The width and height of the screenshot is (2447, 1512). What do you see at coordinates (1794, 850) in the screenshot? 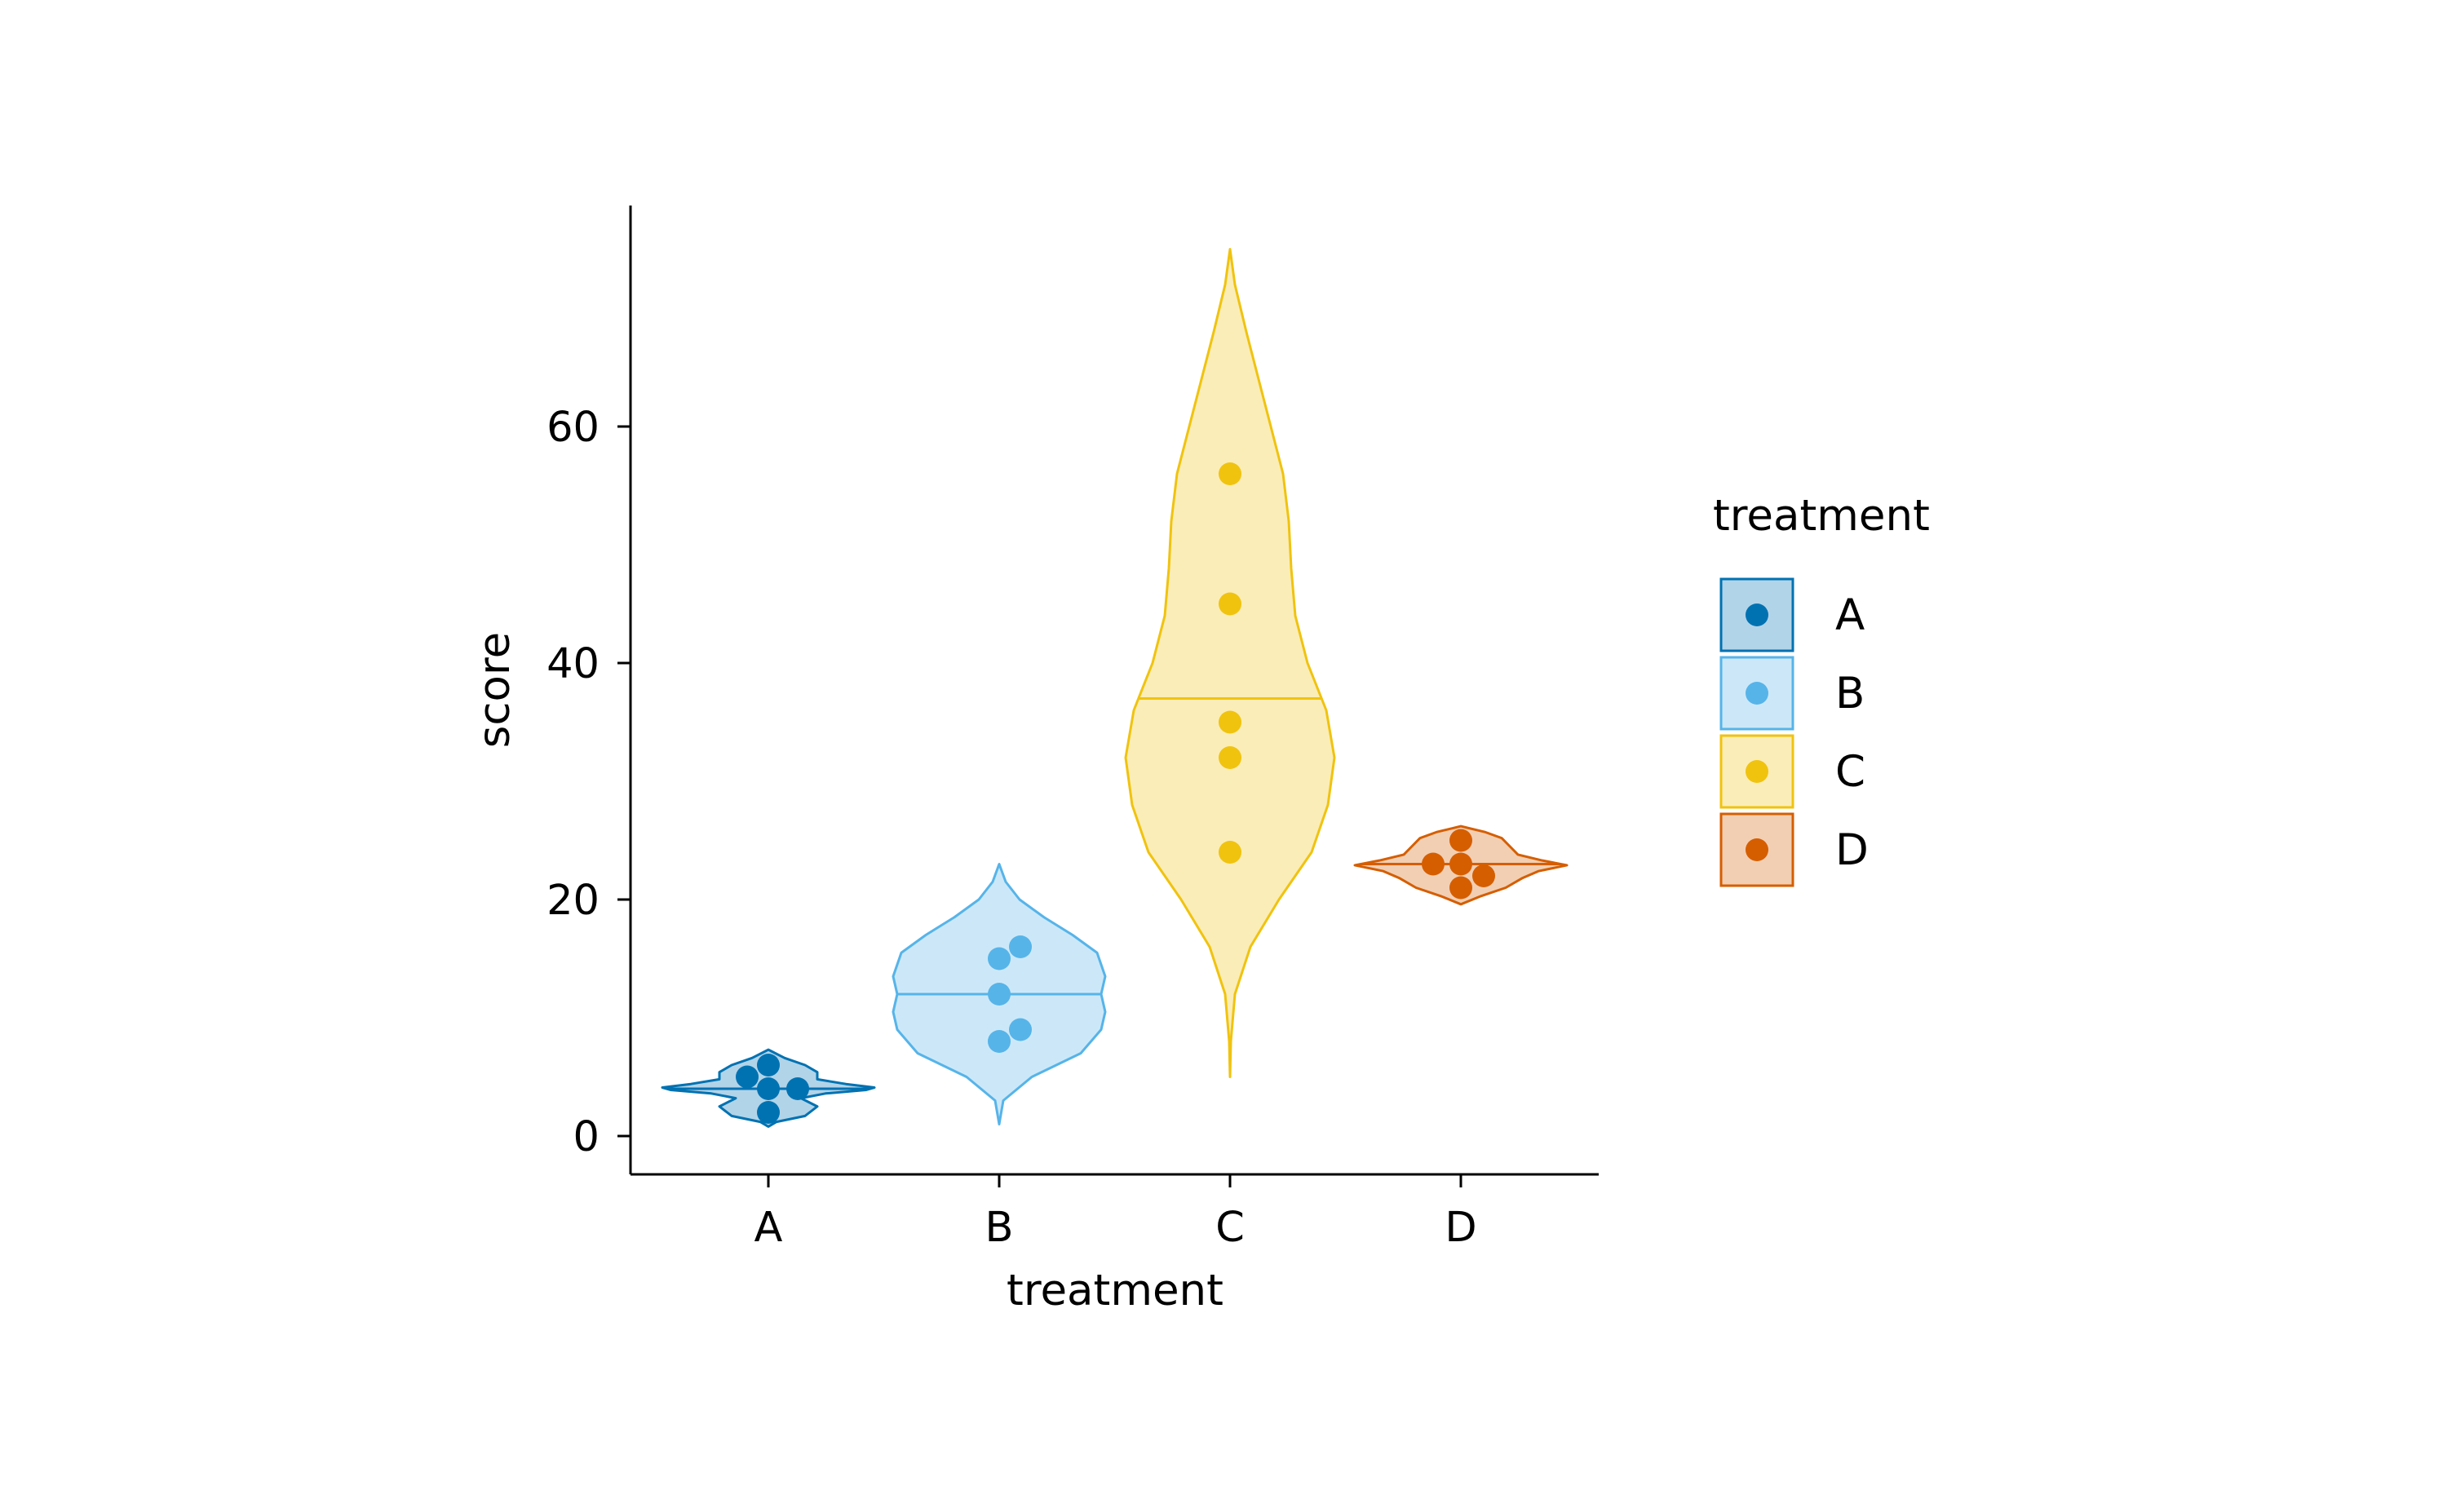
I see `legend-entry-D: D` at bounding box center [1794, 850].